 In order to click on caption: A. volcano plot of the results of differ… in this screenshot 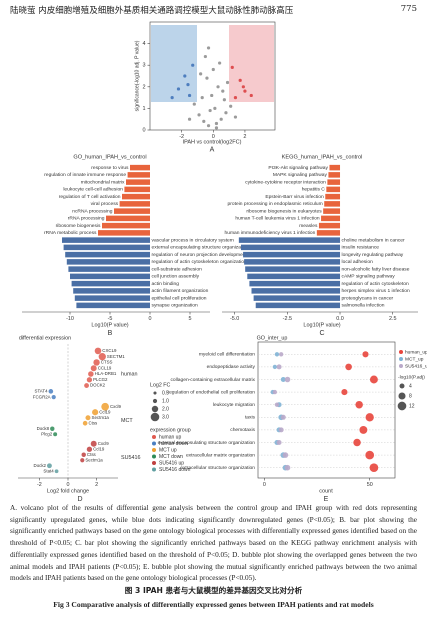, I will do `click(213, 543)`.